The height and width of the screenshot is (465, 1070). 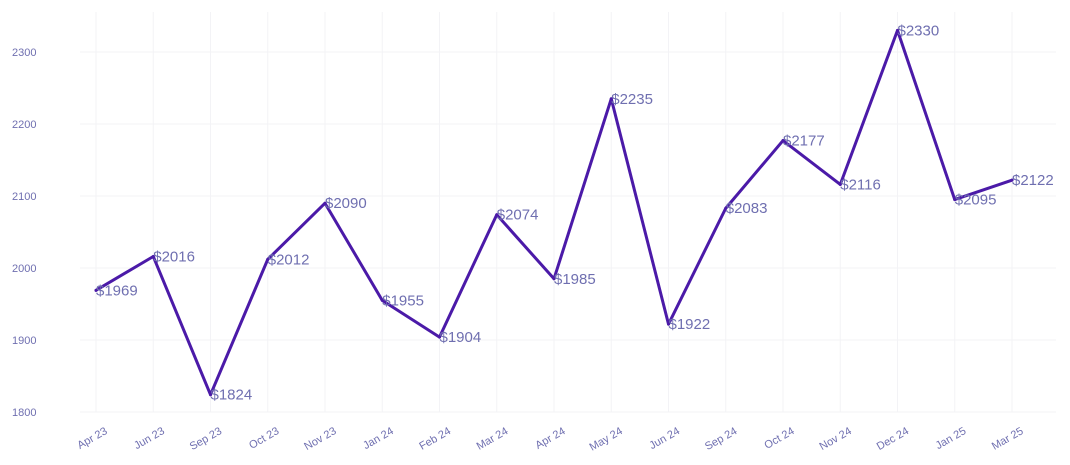 What do you see at coordinates (346, 203) in the screenshot?
I see `data-label: $2090` at bounding box center [346, 203].